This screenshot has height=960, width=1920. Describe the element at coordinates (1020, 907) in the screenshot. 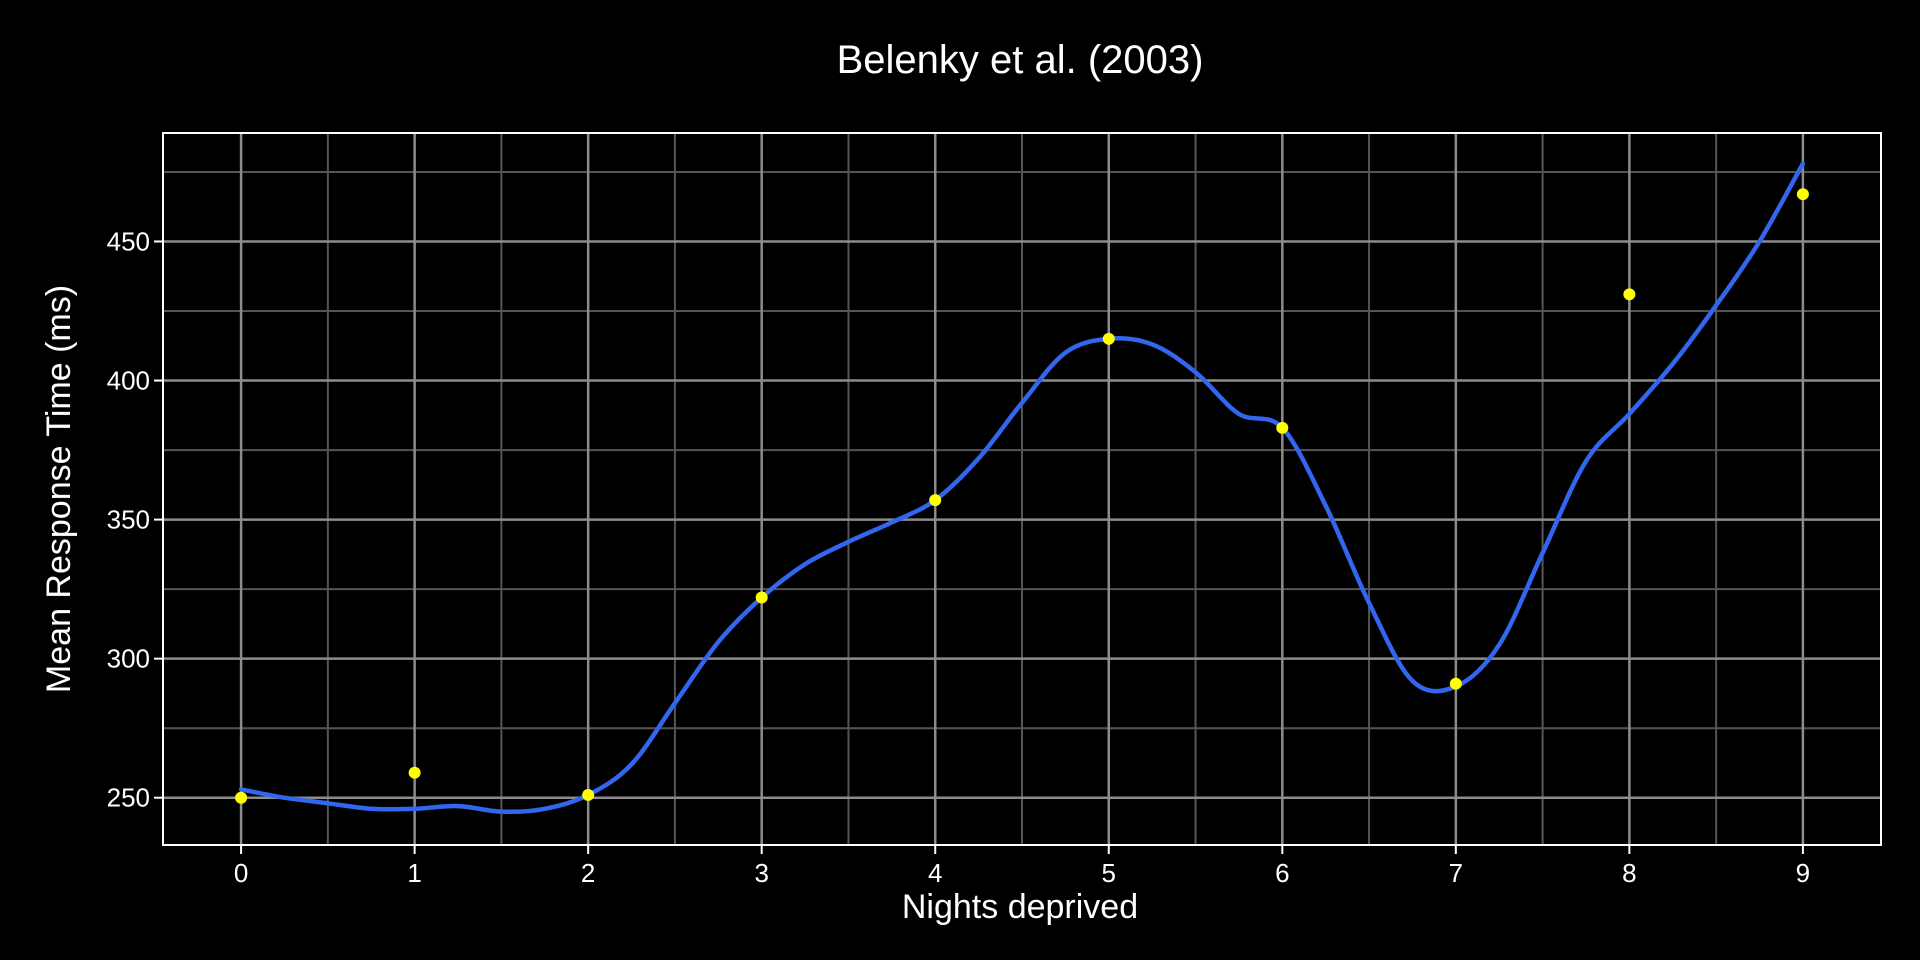

I see `x-axis-label: Nights deprived` at that location.